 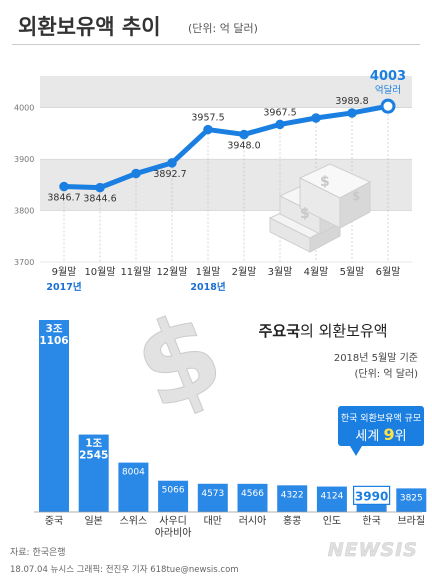 I want to click on callout-prefix: 세계, so click(x=369, y=436).